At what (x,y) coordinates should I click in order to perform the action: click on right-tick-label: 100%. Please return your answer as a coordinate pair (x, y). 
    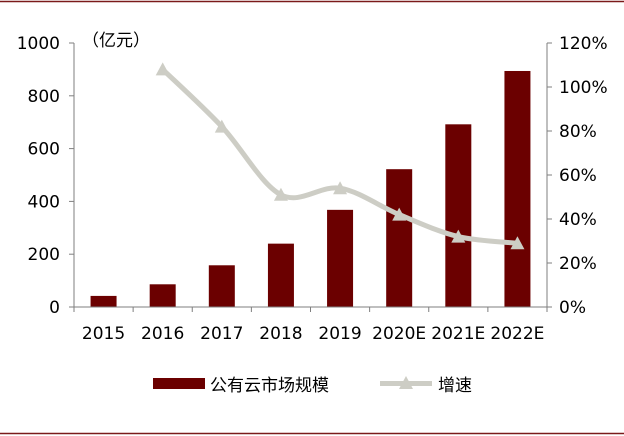
    Looking at the image, I should click on (583, 88).